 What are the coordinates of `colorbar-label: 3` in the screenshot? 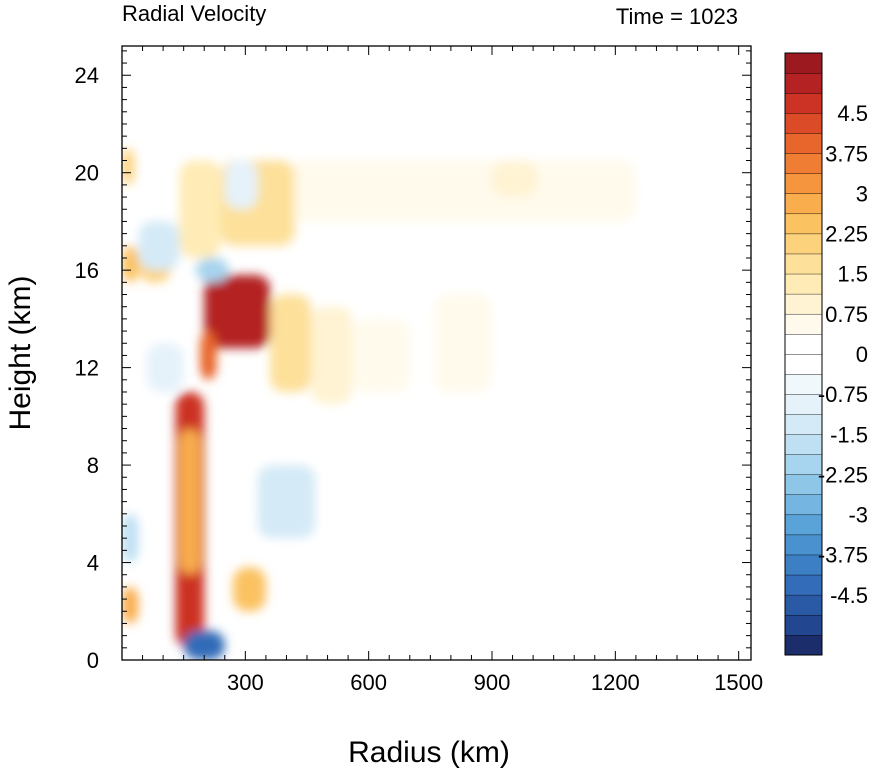 It's located at (862, 193).